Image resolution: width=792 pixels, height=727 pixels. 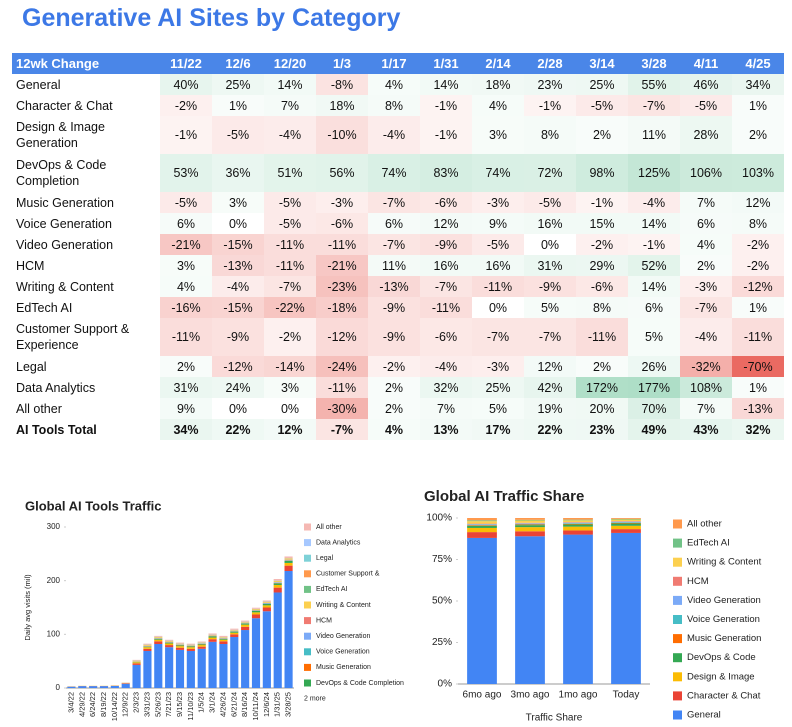 What do you see at coordinates (724, 562) in the screenshot?
I see `legend-label: Writing & Content` at bounding box center [724, 562].